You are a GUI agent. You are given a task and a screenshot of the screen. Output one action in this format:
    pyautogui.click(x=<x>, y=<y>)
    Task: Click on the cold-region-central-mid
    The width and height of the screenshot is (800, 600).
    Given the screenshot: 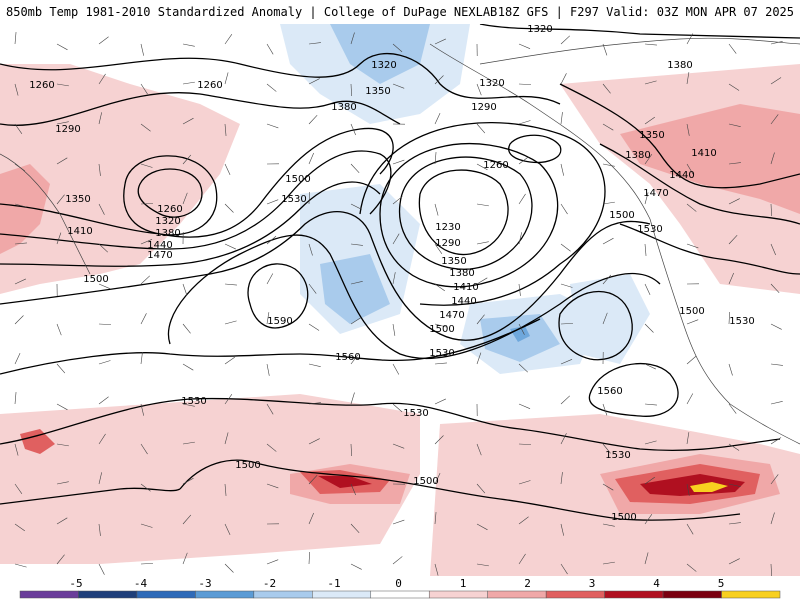 What is the action you would take?
    pyautogui.click(x=355, y=289)
    